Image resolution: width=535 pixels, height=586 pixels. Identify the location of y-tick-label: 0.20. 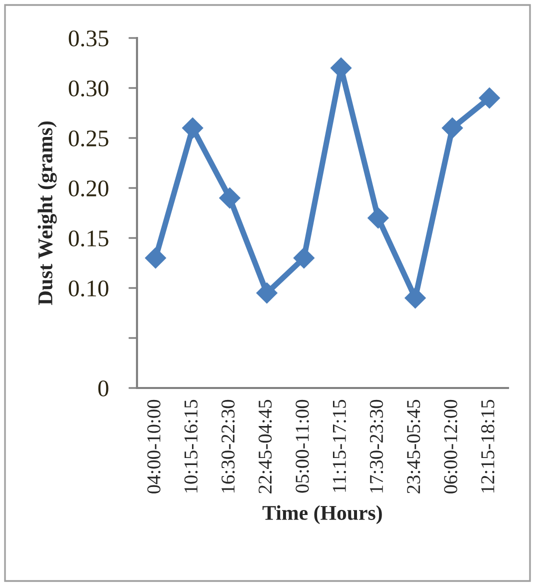
(88, 188).